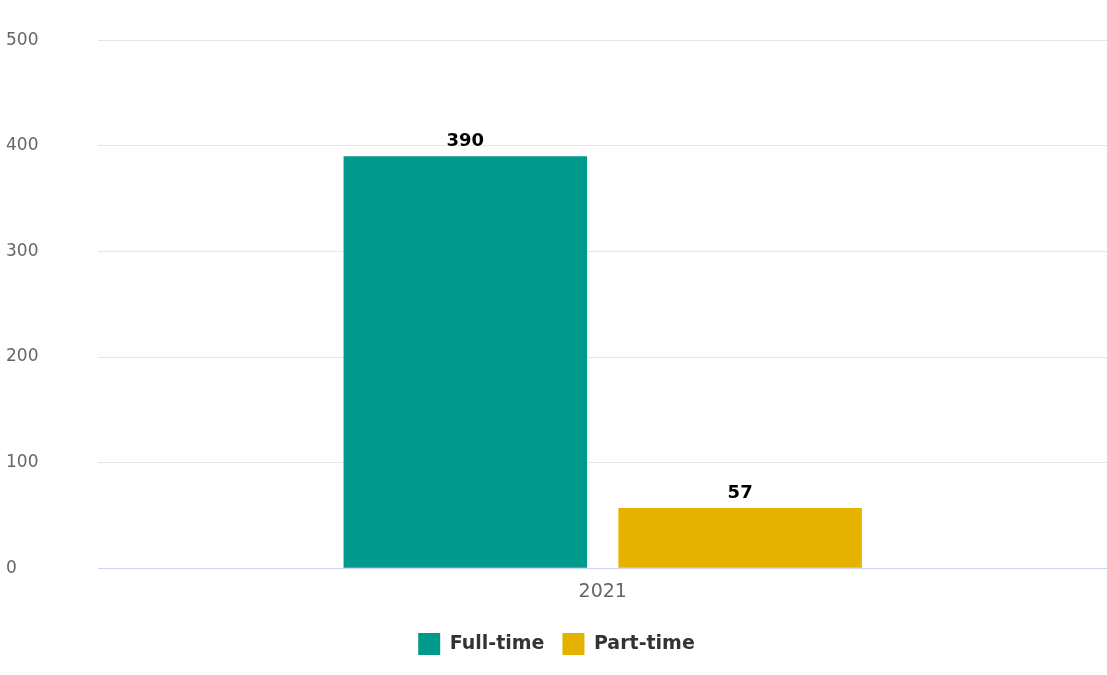  Describe the element at coordinates (11, 566) in the screenshot. I see `y-tick-label: 0` at that location.